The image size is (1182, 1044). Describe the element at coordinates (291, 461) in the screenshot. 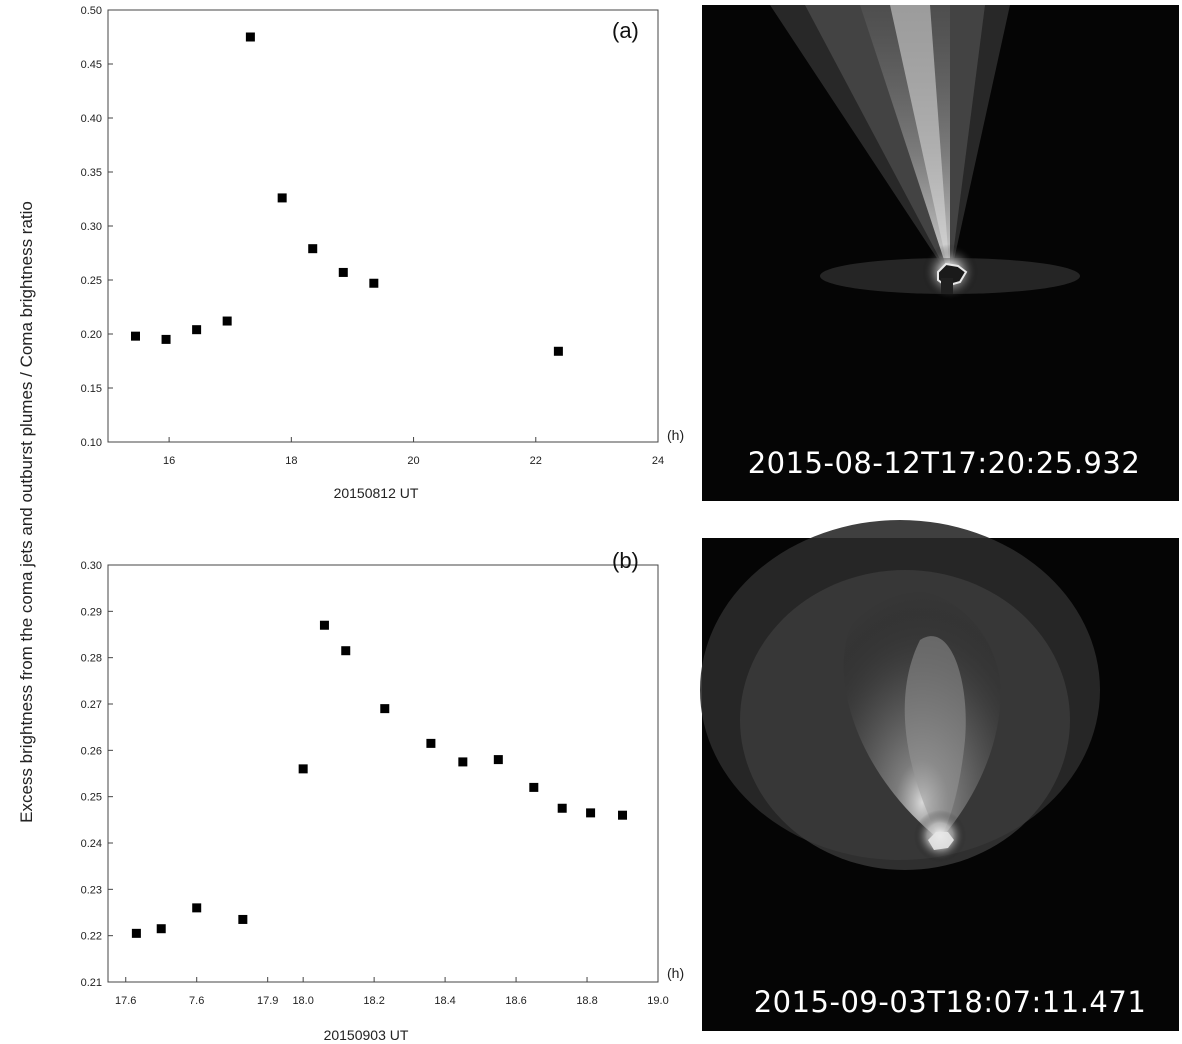

I see `x-tick-label: 18` at that location.